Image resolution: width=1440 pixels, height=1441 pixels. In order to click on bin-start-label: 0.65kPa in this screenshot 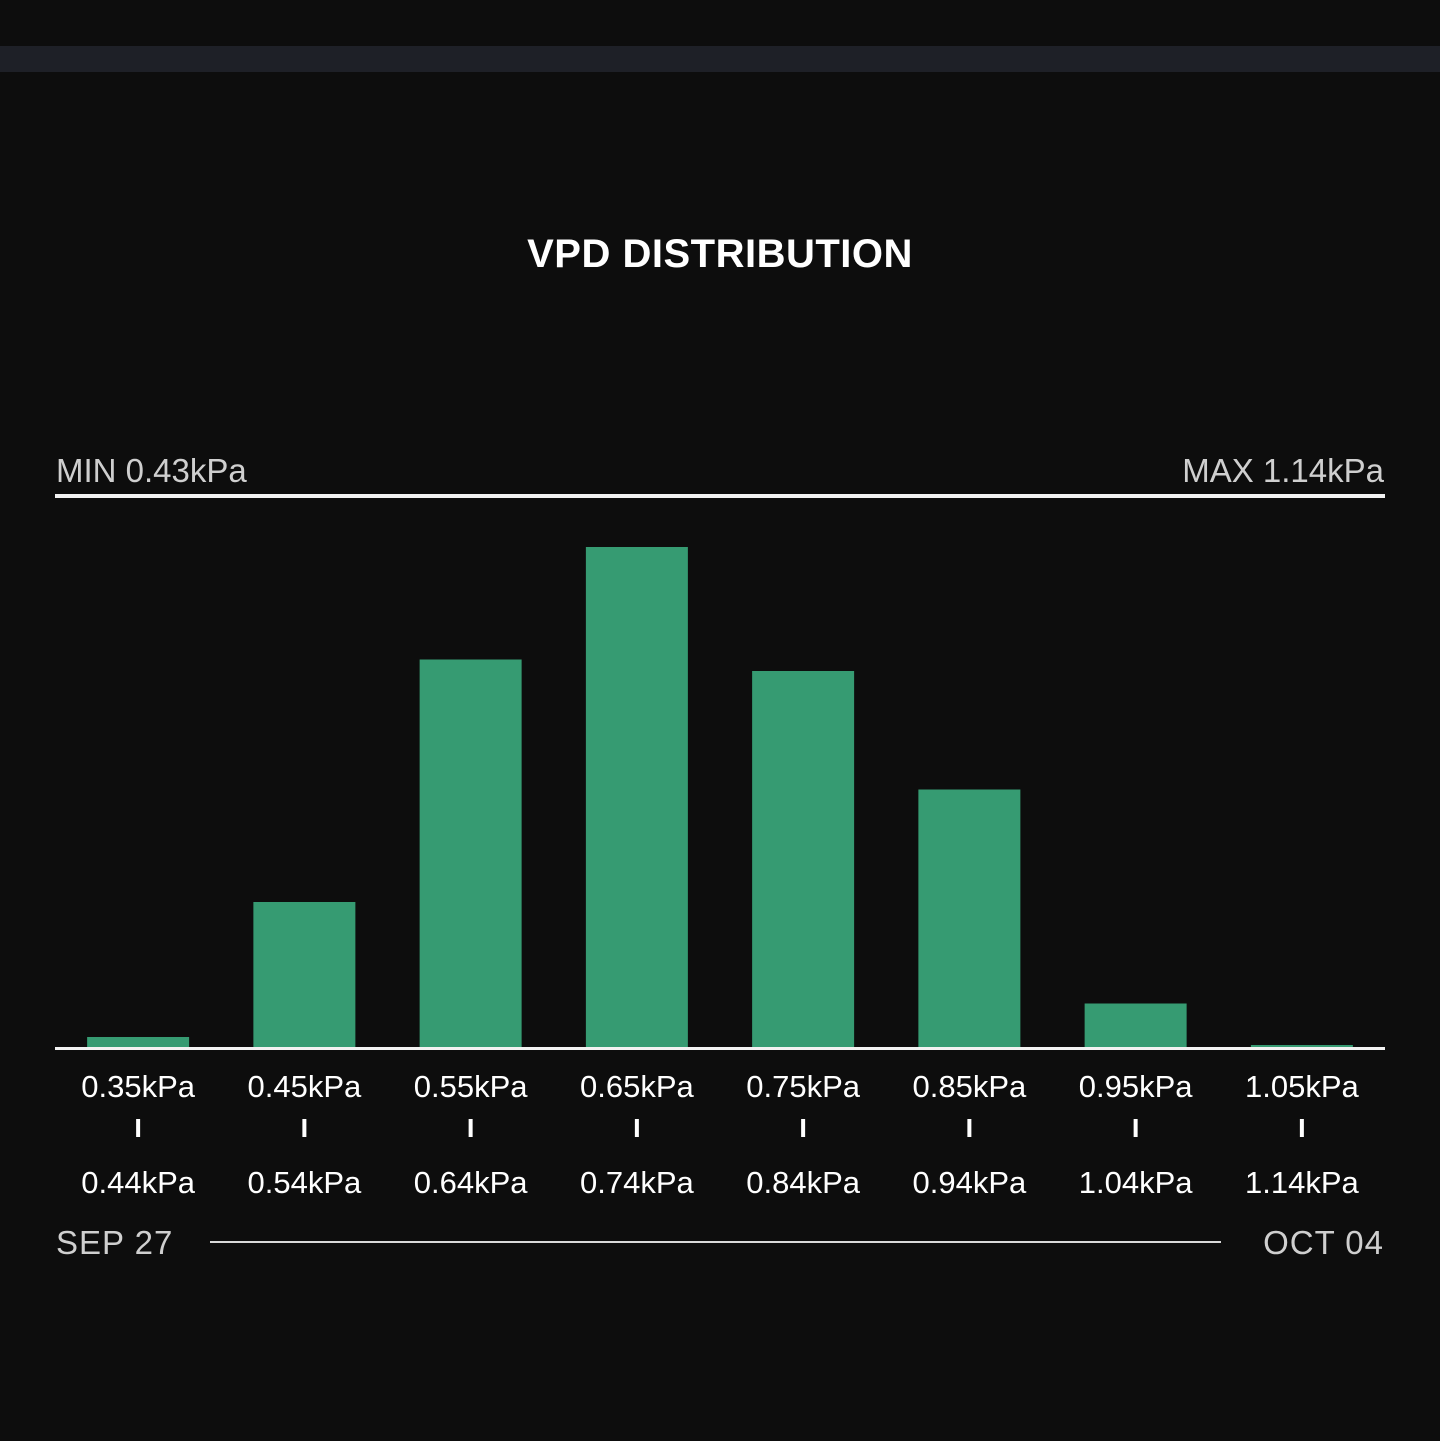, I will do `click(637, 1086)`.